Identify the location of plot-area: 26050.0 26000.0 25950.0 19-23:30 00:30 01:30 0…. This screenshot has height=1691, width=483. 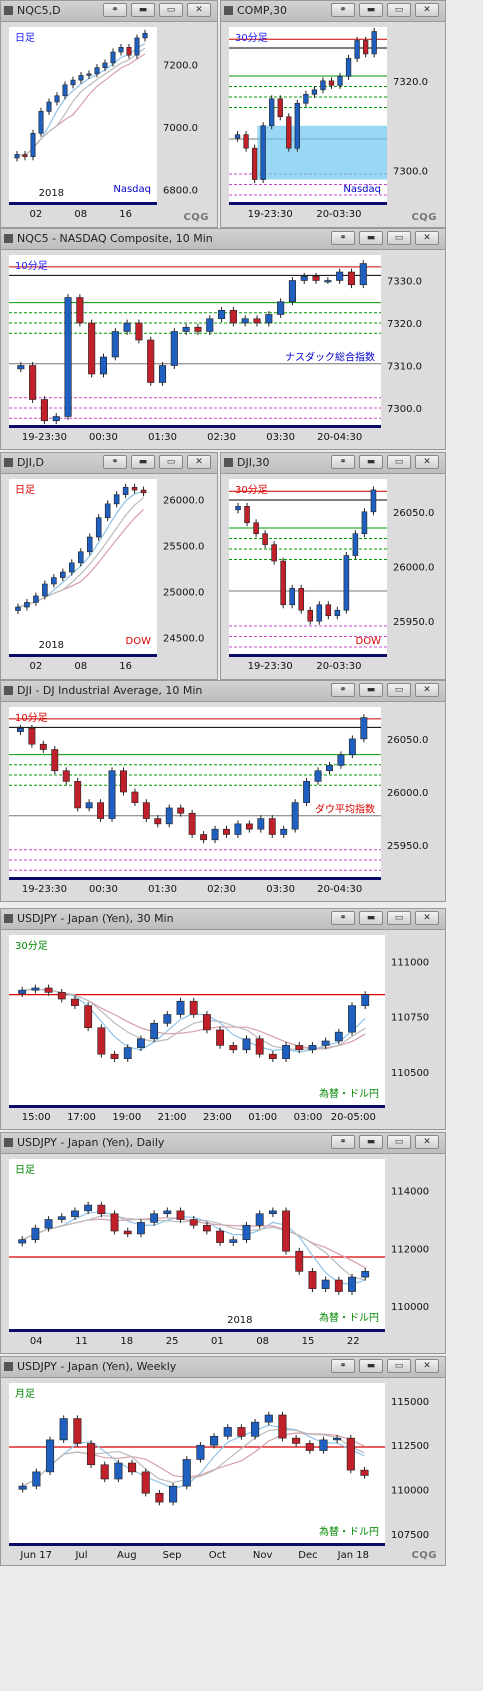
(218, 801).